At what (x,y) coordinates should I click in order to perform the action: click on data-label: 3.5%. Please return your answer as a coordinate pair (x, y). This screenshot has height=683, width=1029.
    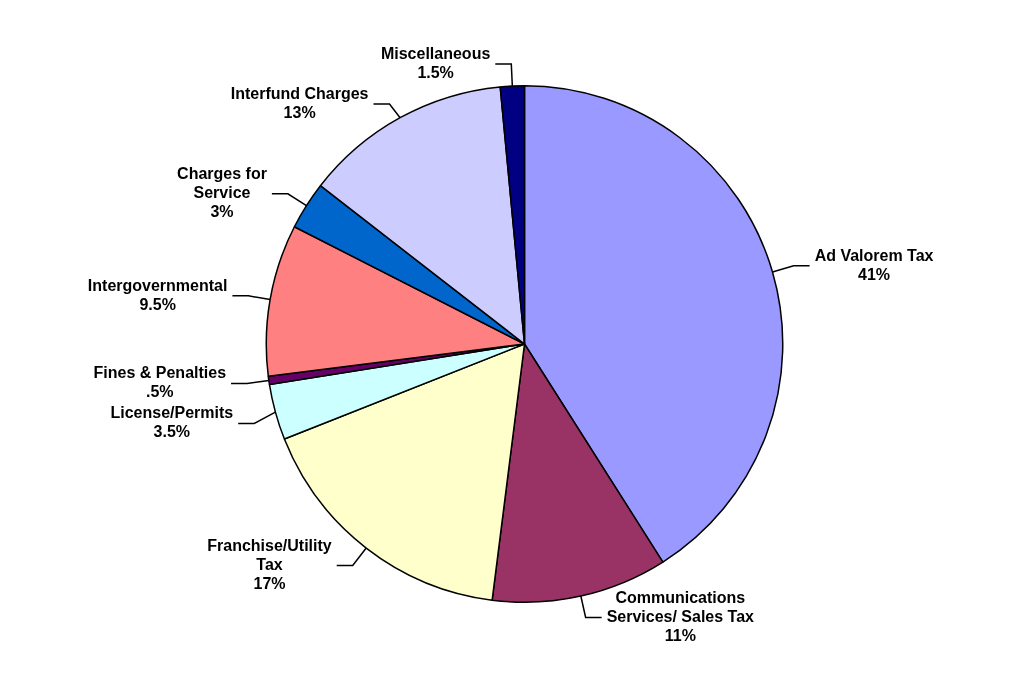
    Looking at the image, I should click on (172, 432).